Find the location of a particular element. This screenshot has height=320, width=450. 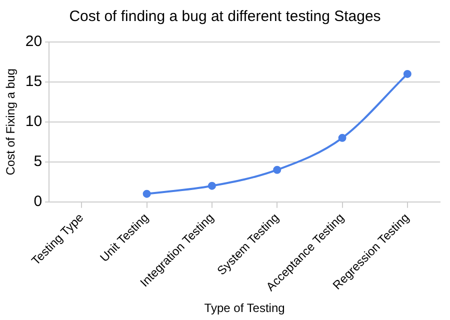

y-tick-label: 5 is located at coordinates (38, 161).